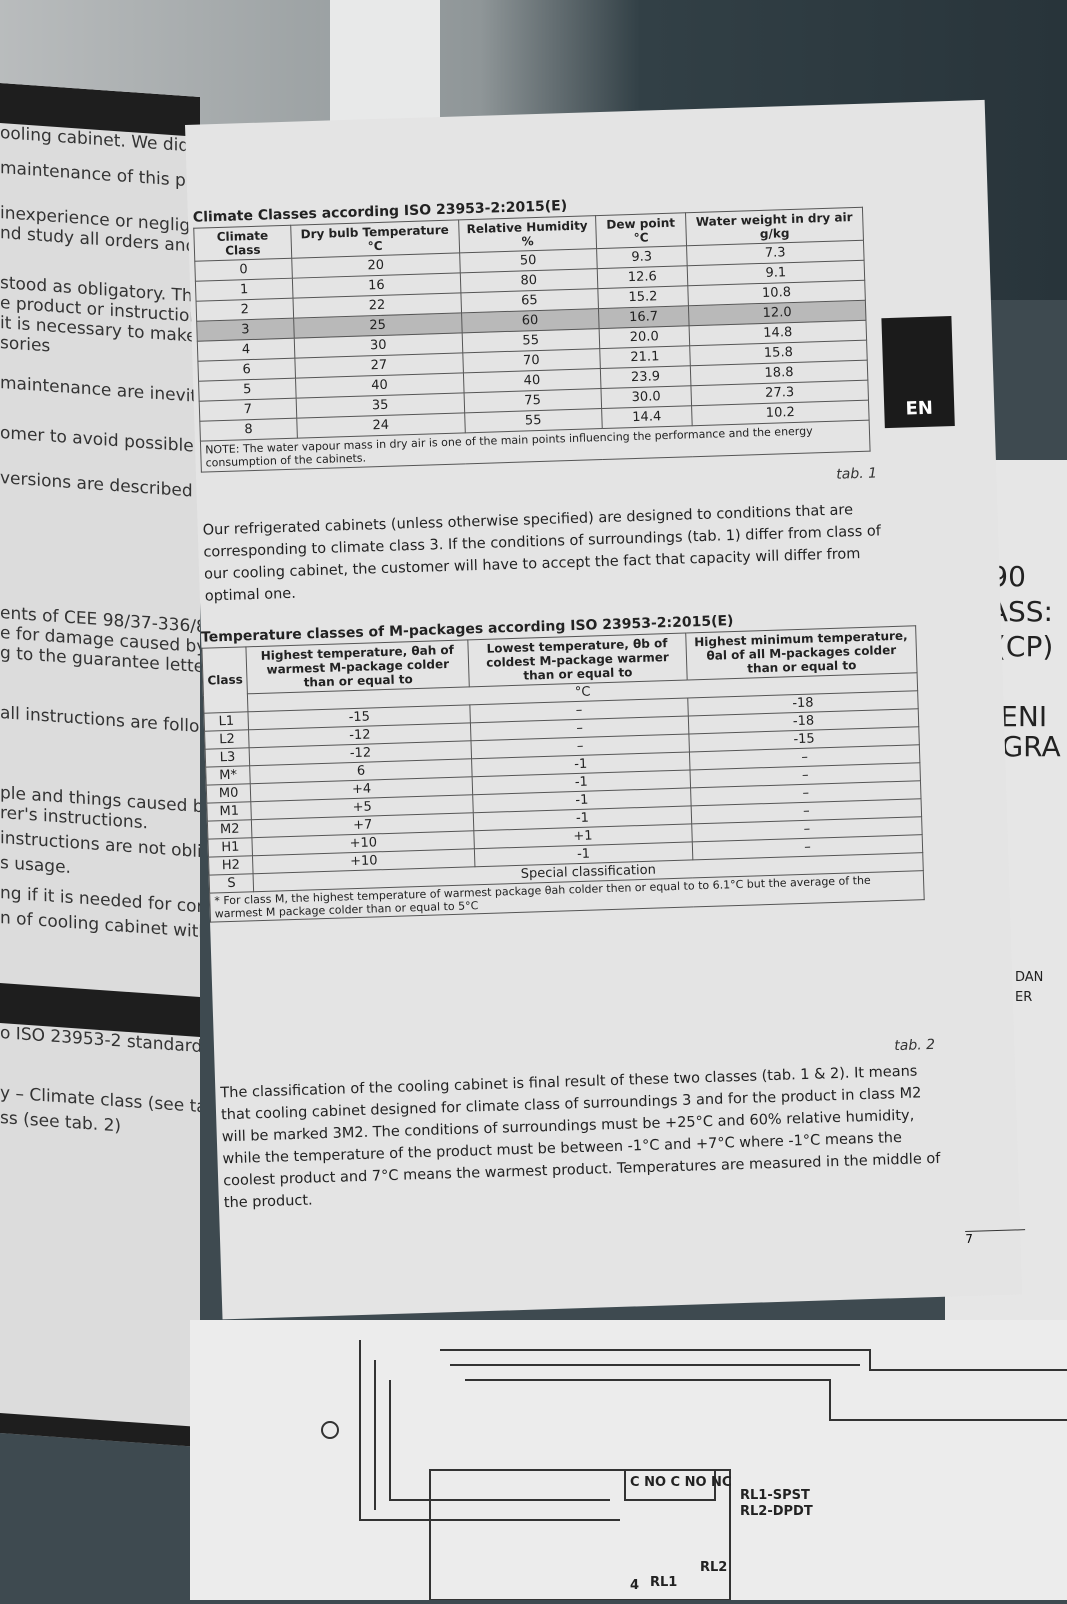 The width and height of the screenshot is (1067, 1604). I want to click on language-tab: EN, so click(918, 372).